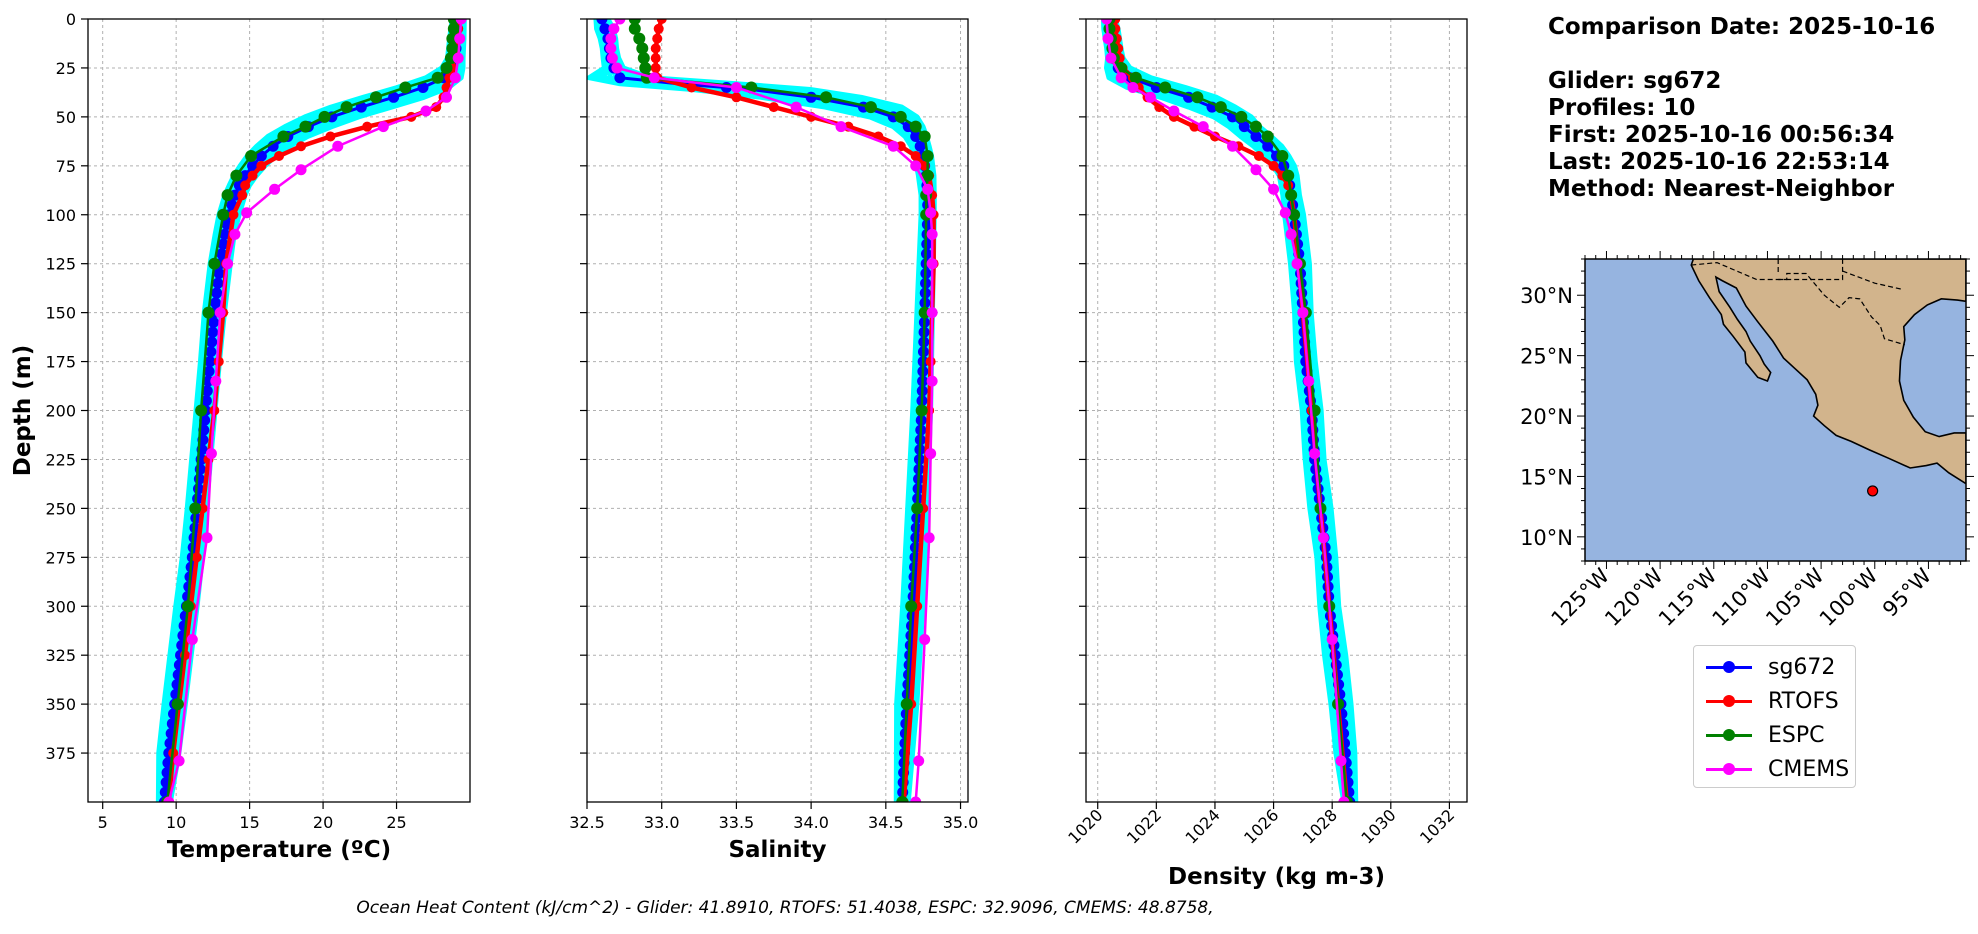 The width and height of the screenshot is (1978, 934). What do you see at coordinates (60, 704) in the screenshot?
I see `y-tick-label: 350` at bounding box center [60, 704].